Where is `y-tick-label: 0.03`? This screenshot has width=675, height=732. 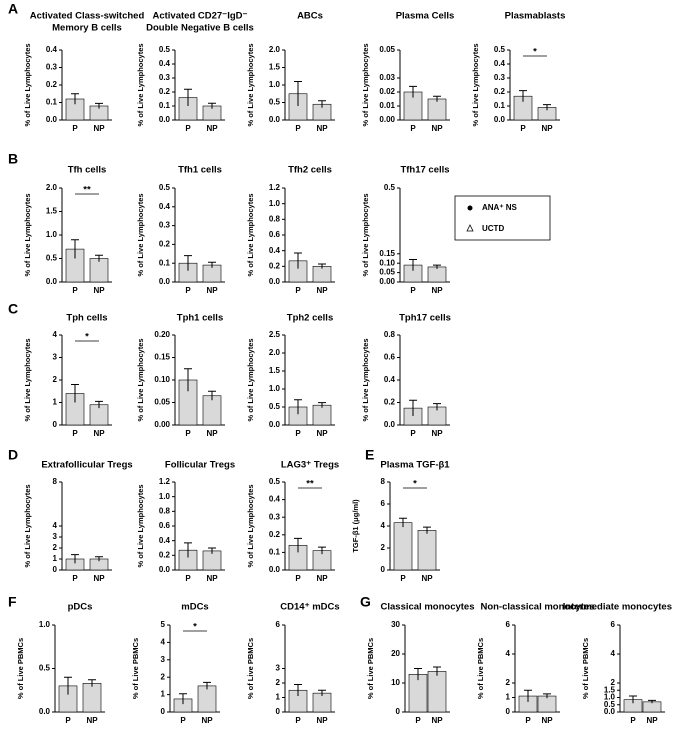
y-tick-label: 0.03 is located at coordinates (387, 77).